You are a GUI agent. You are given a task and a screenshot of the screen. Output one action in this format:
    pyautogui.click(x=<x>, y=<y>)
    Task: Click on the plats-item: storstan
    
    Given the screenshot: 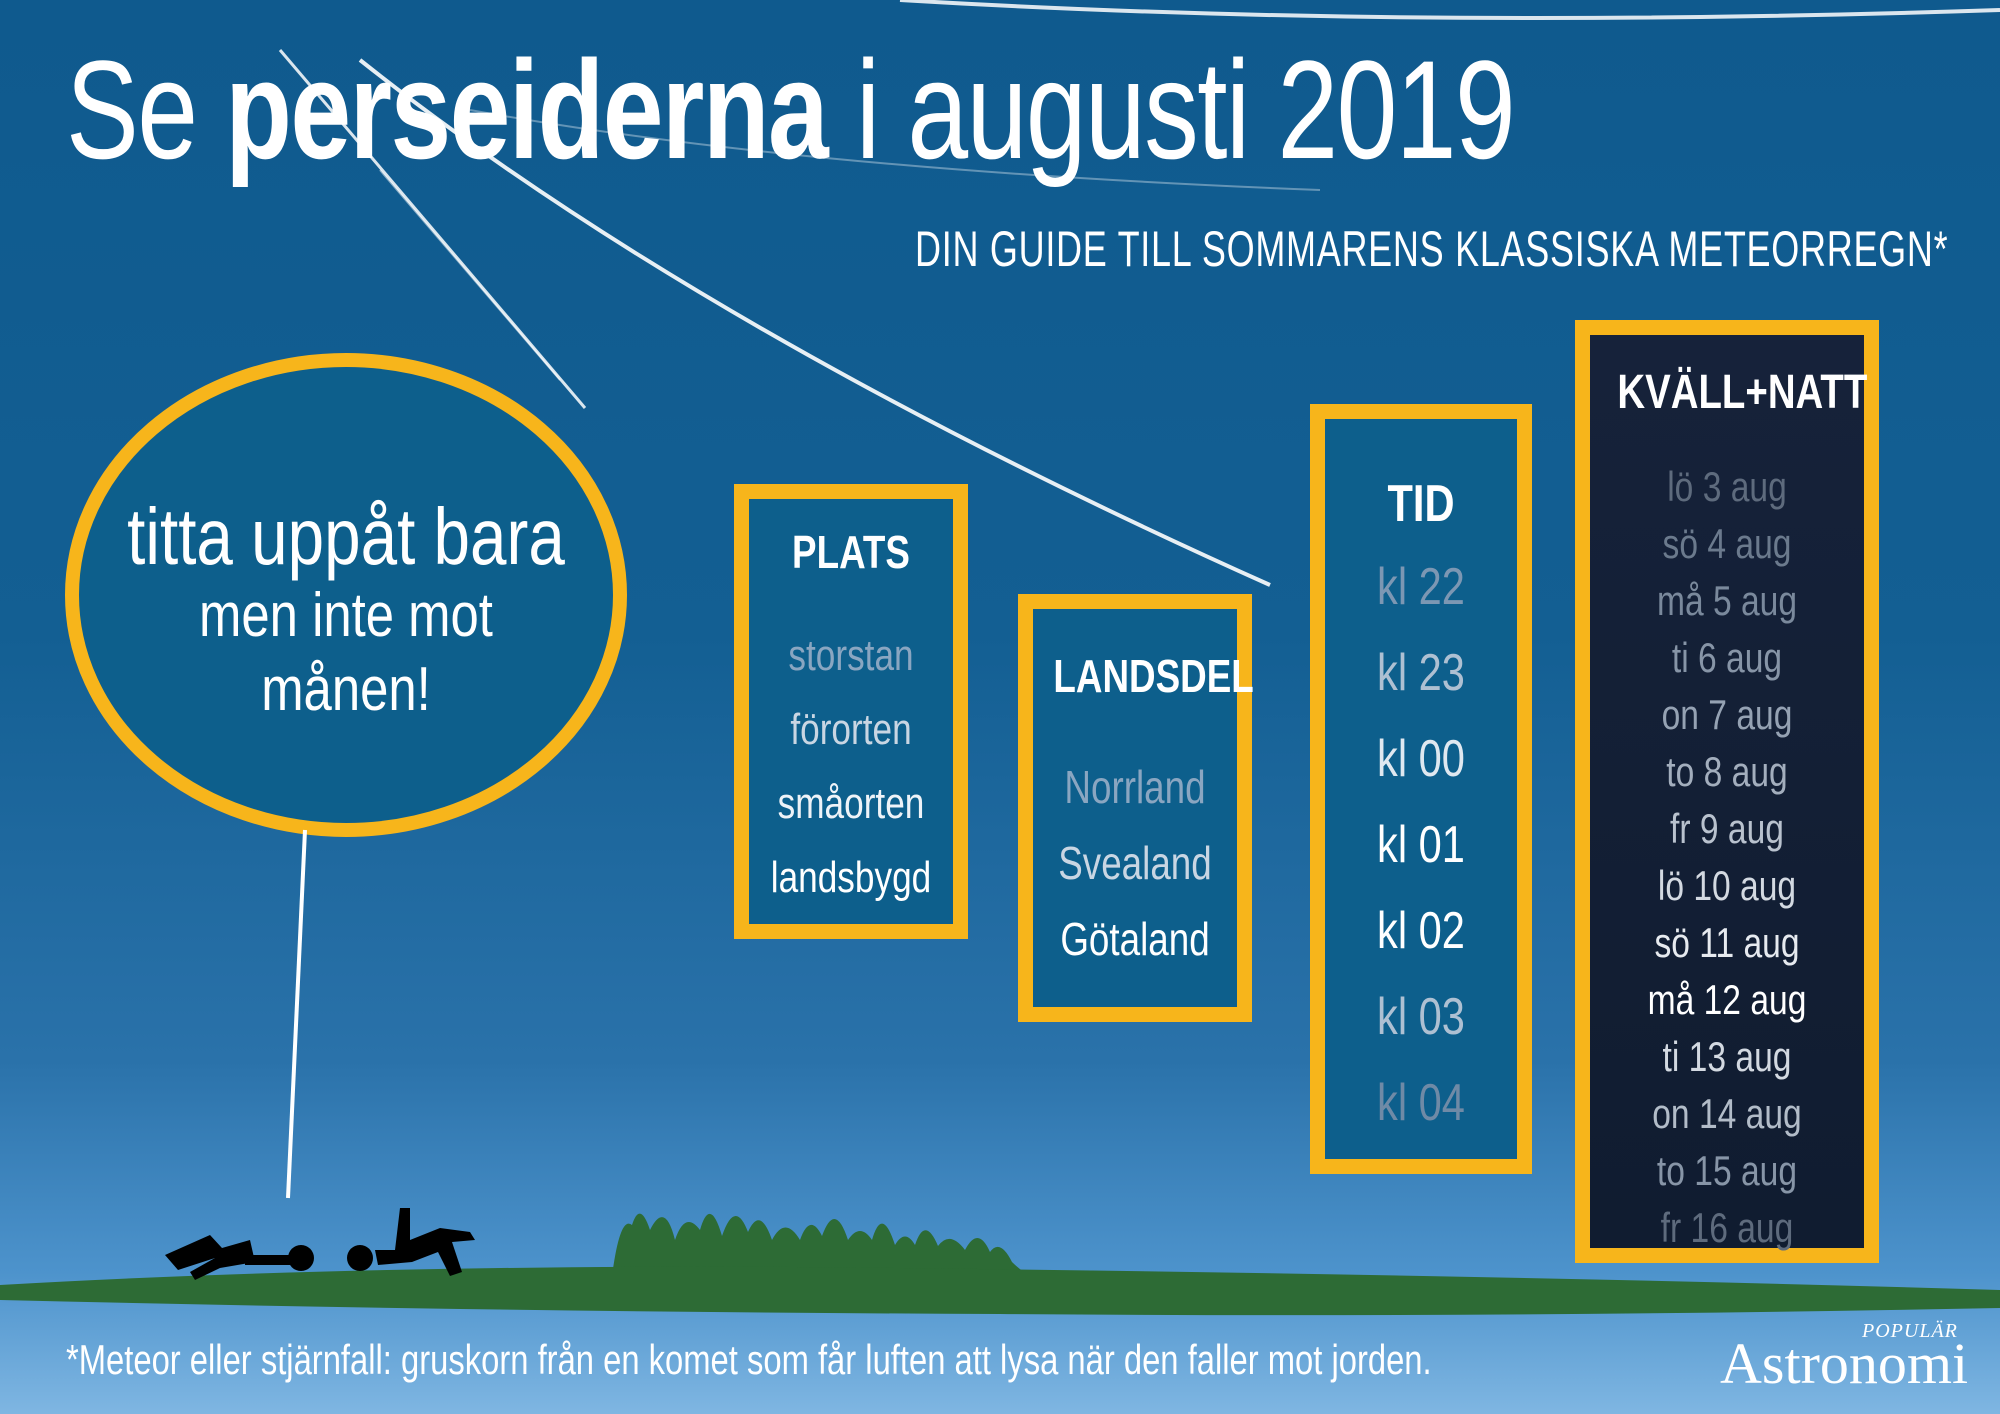 What is the action you would take?
    pyautogui.click(x=851, y=655)
    